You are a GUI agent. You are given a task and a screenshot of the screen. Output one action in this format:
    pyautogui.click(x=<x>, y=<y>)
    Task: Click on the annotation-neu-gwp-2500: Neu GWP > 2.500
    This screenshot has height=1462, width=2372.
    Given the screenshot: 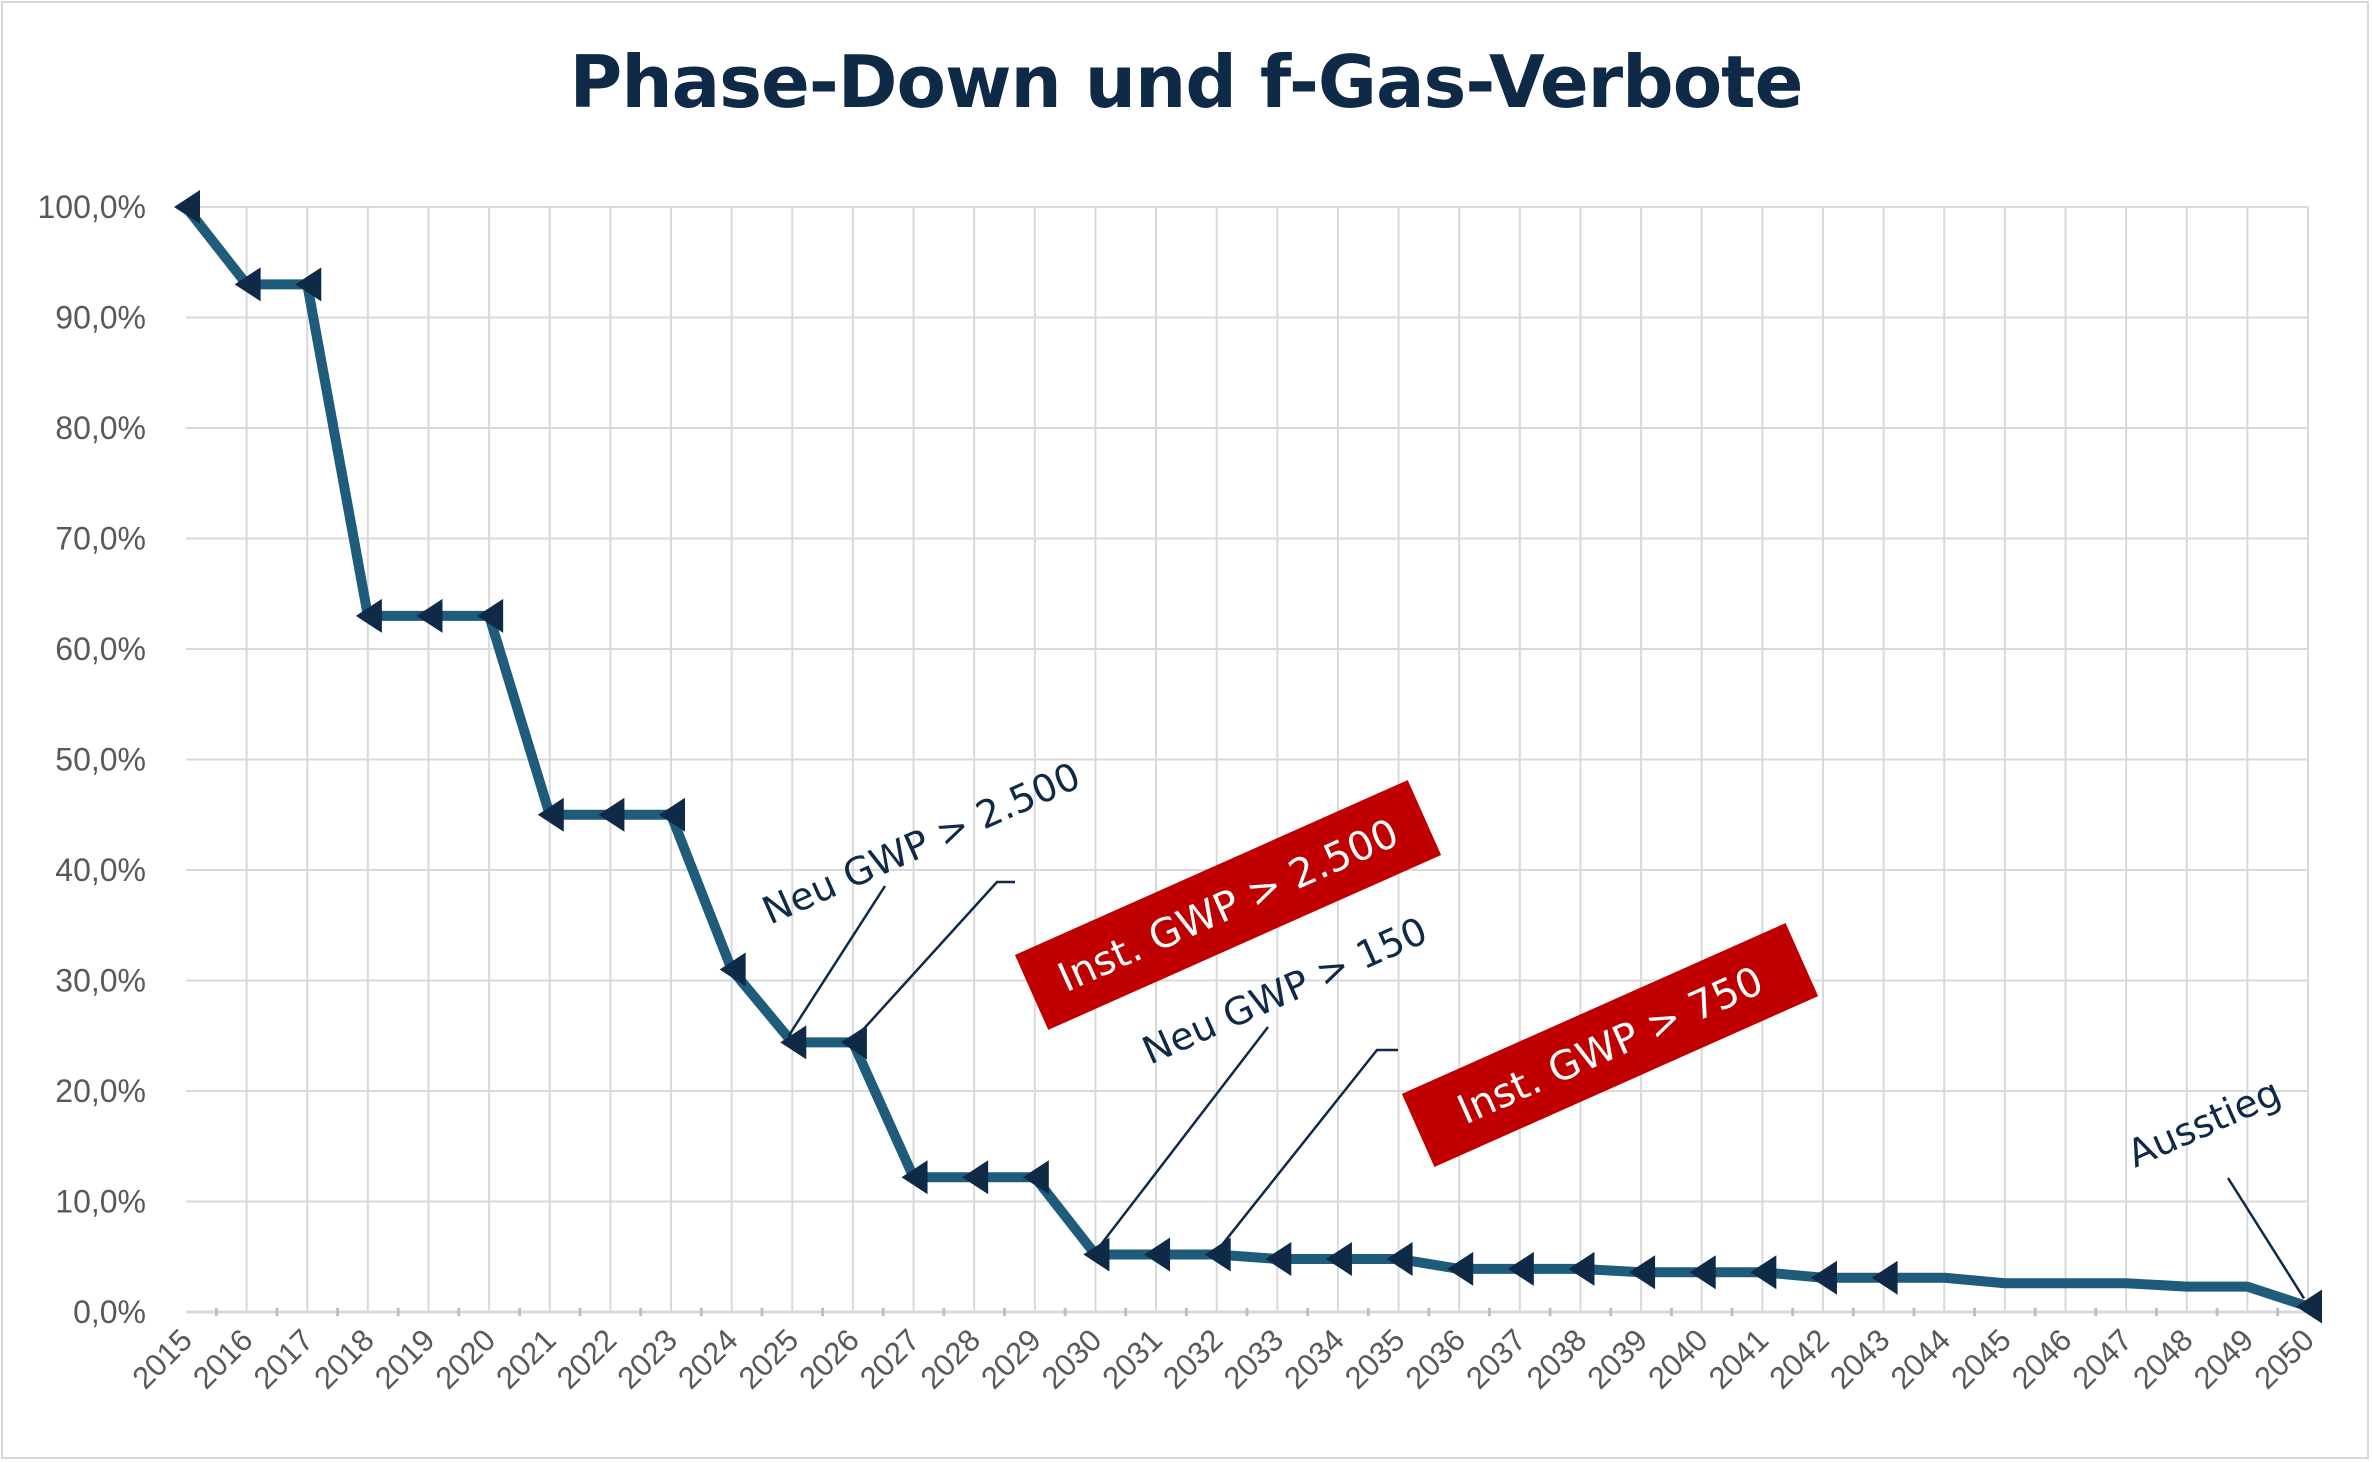 What is the action you would take?
    pyautogui.click(x=921, y=844)
    